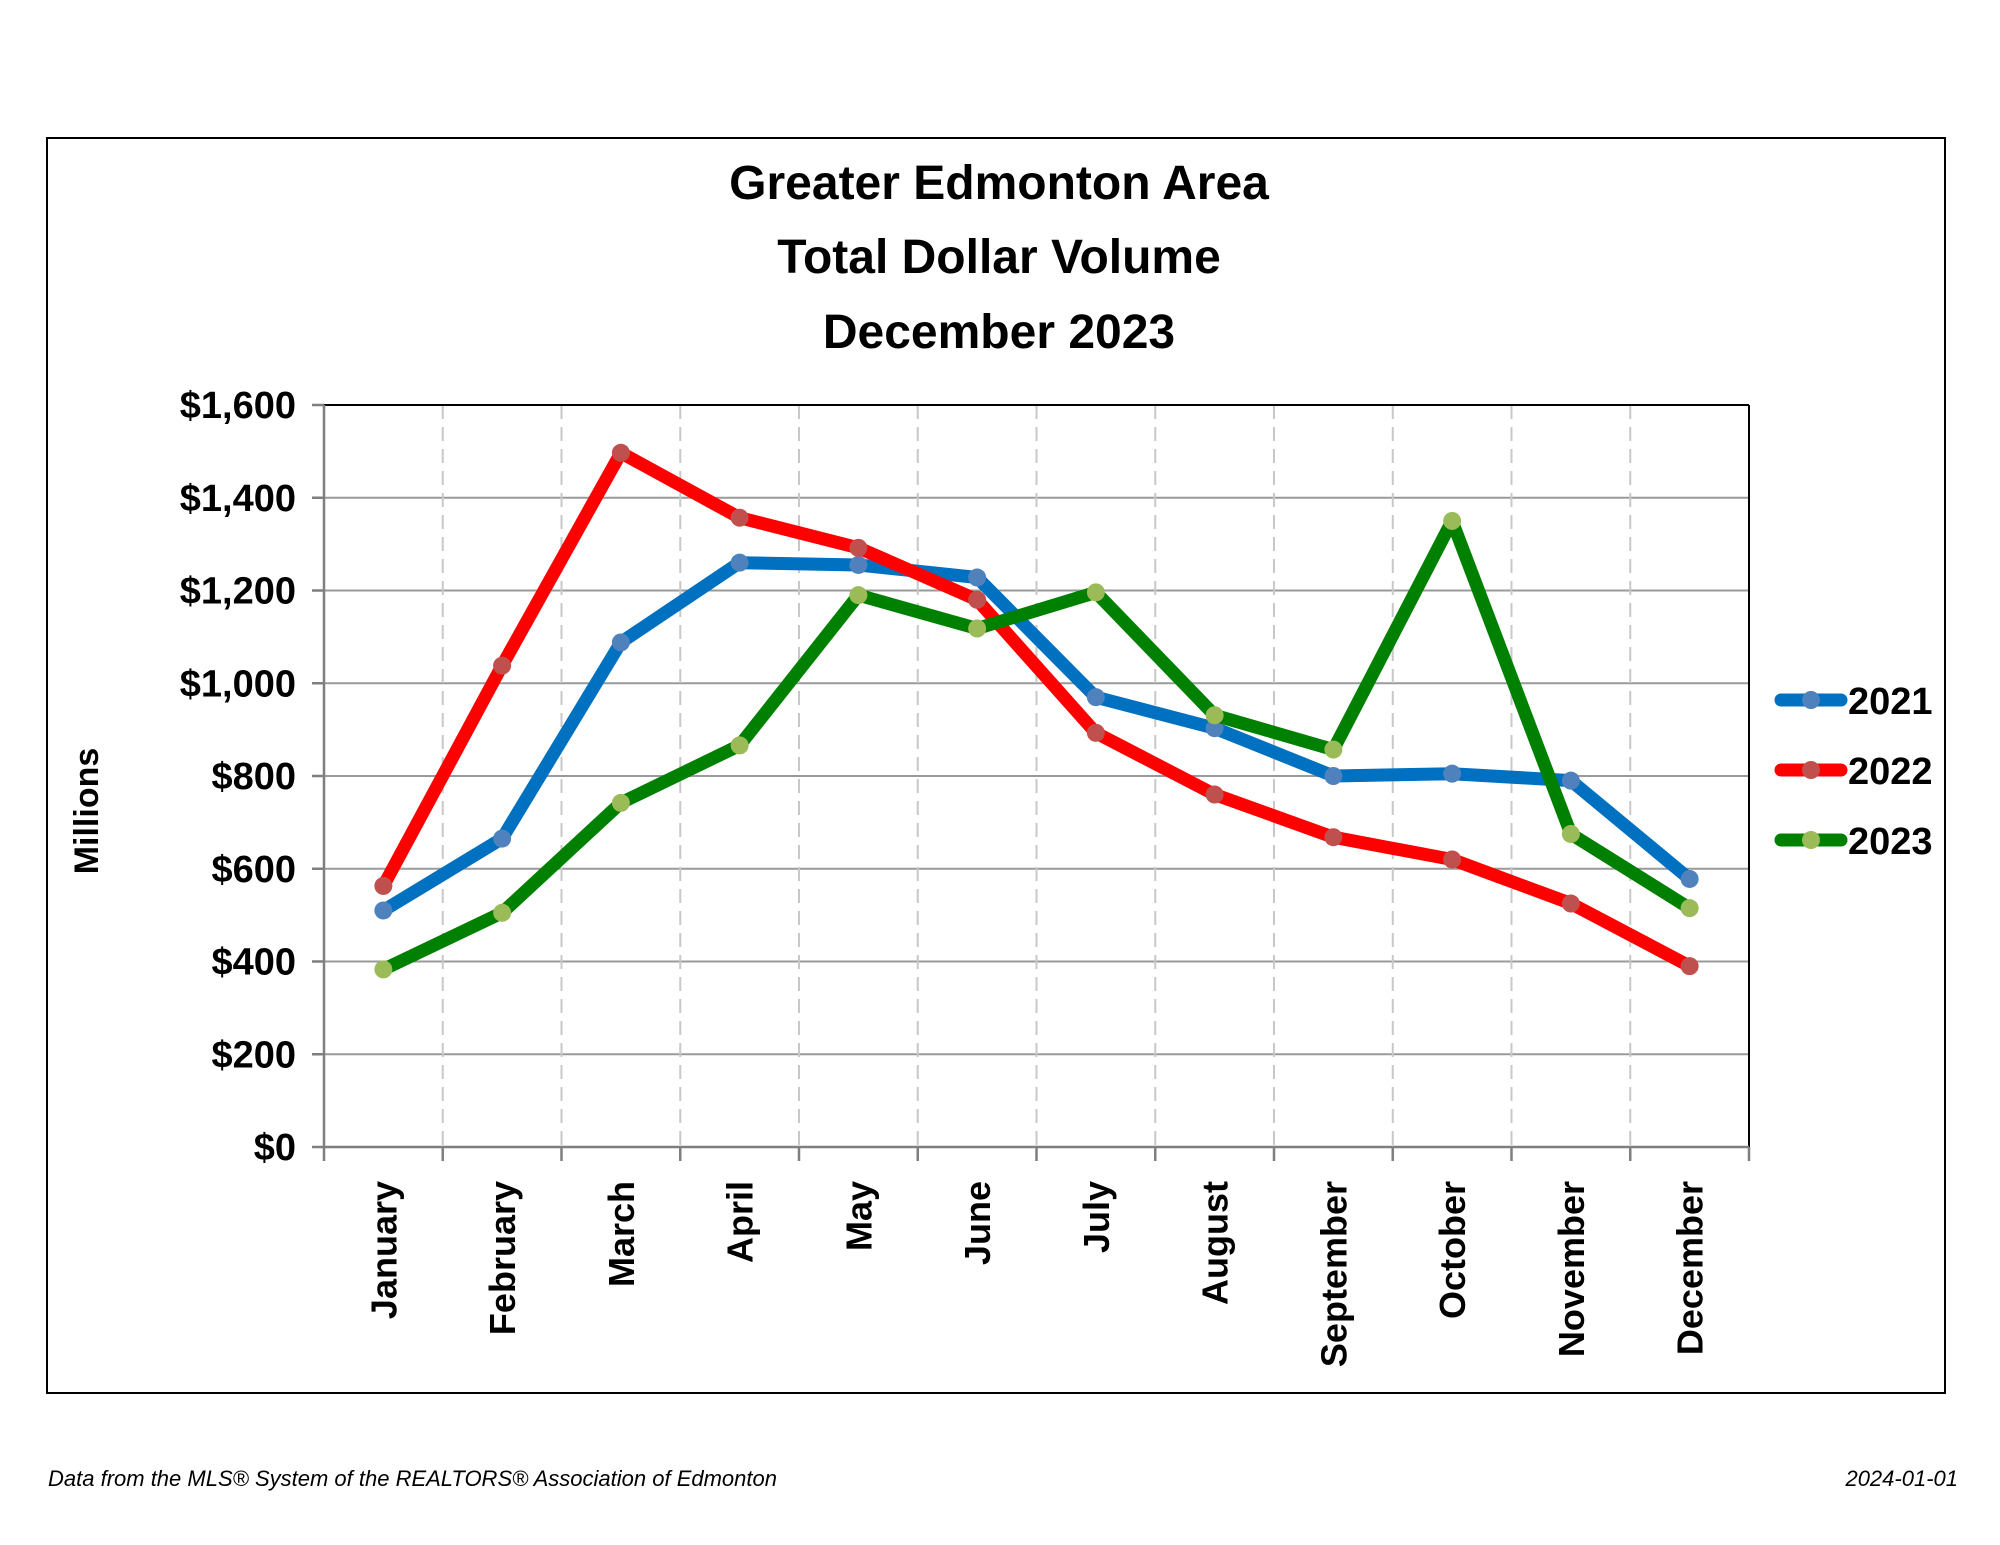 The image size is (2000, 1545). Describe the element at coordinates (1811, 770) in the screenshot. I see `legend-marker-2022` at that location.